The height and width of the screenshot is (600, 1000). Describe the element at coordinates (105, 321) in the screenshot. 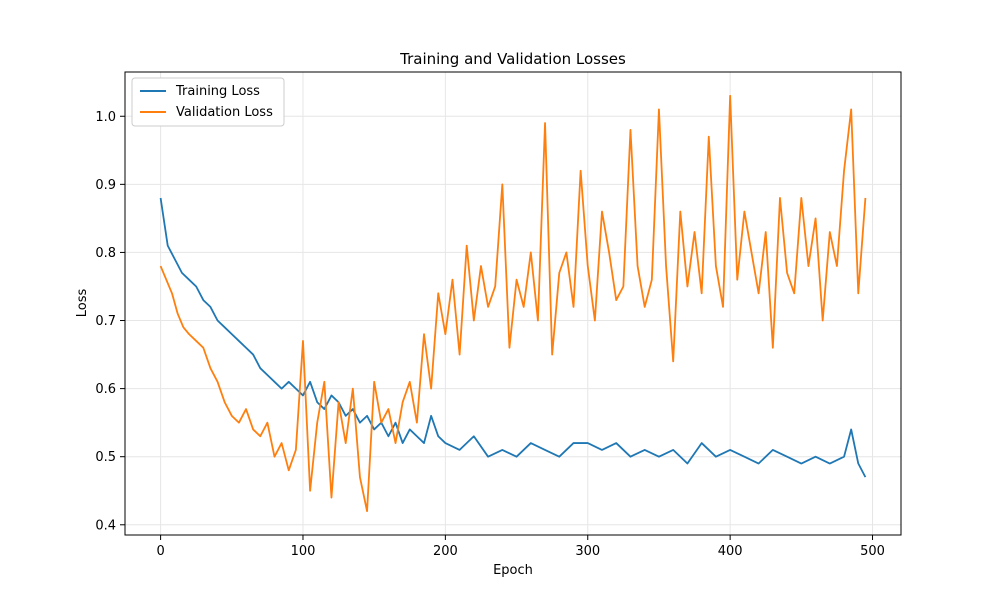

I see `y-tick-label: 0.7` at that location.